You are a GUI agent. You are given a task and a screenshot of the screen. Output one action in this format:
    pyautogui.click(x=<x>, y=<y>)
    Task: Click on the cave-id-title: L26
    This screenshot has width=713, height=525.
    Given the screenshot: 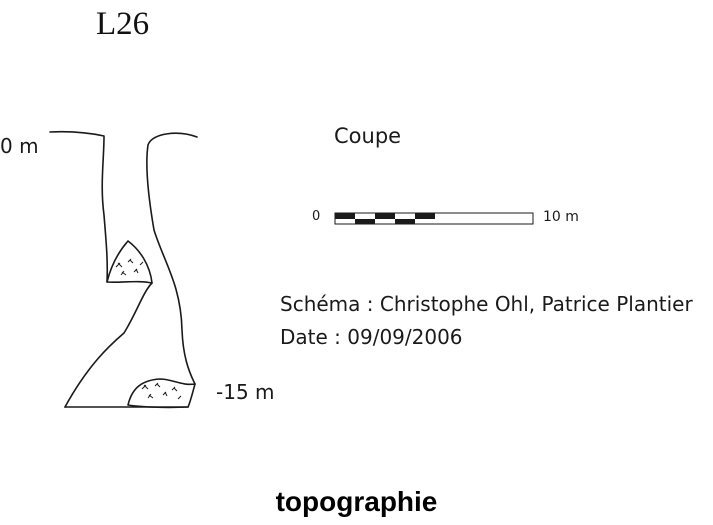 What is the action you would take?
    pyautogui.click(x=123, y=24)
    